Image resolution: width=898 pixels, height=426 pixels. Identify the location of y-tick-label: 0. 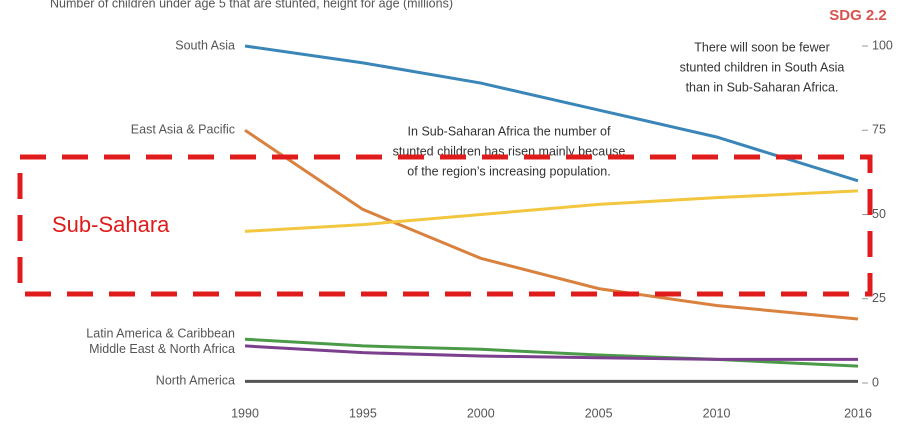
(875, 382).